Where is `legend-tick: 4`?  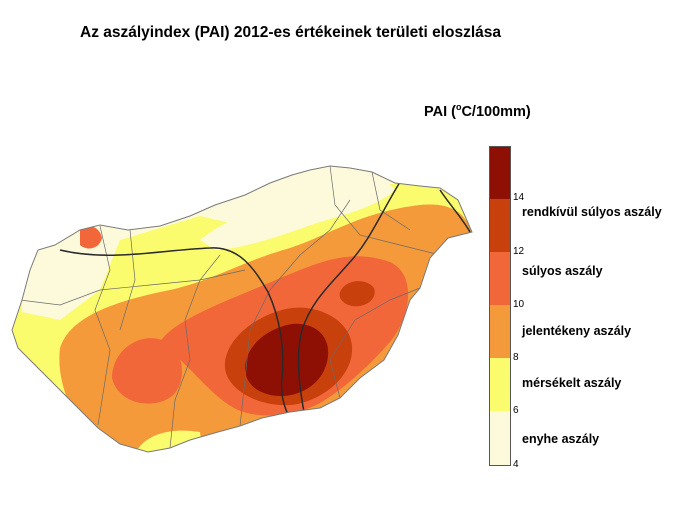
legend-tick: 4 is located at coordinates (516, 464).